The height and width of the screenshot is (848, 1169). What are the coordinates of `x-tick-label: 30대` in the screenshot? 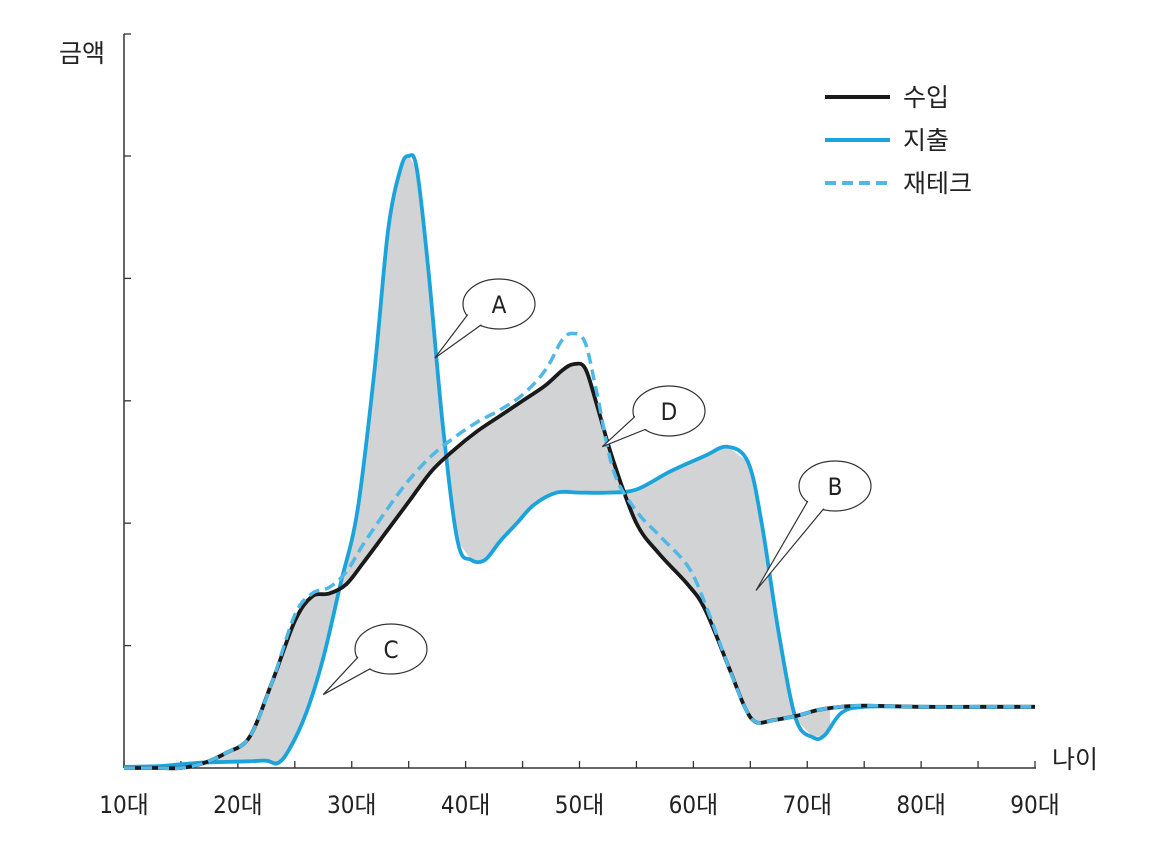 It's located at (352, 805).